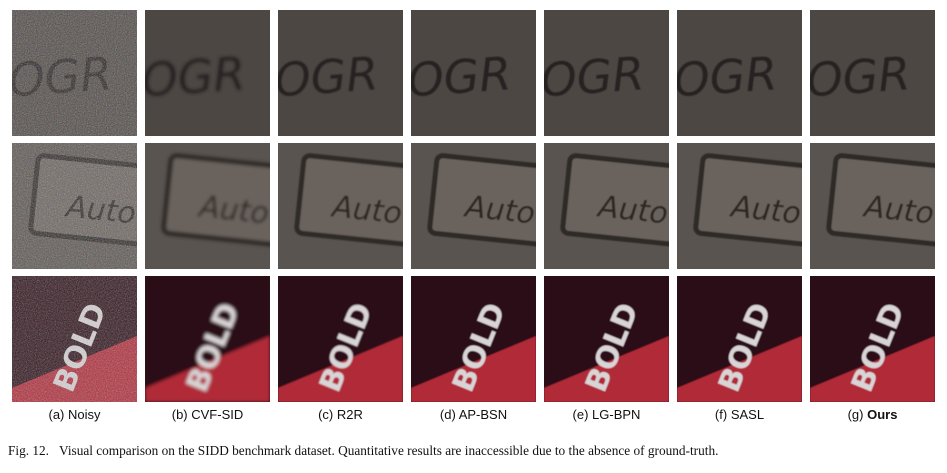  I want to click on patch-ours-row1: OGR, so click(872, 73).